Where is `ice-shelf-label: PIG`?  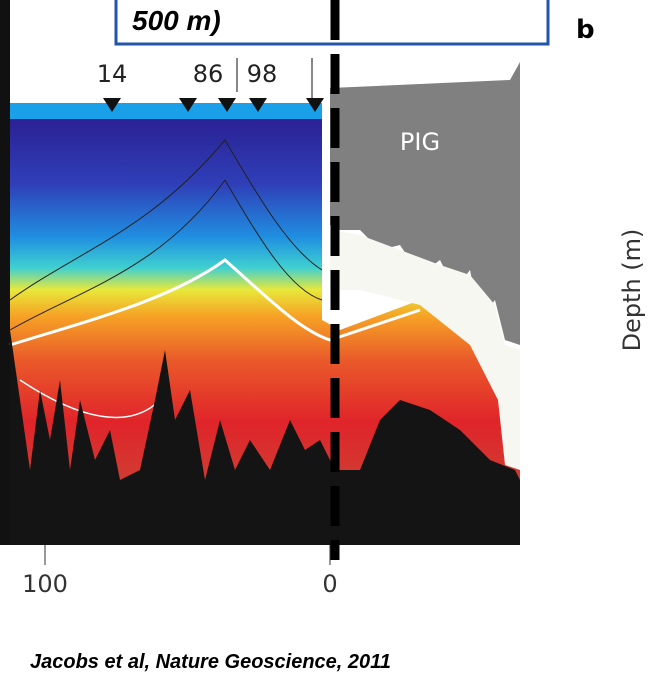 ice-shelf-label: PIG is located at coordinates (420, 142).